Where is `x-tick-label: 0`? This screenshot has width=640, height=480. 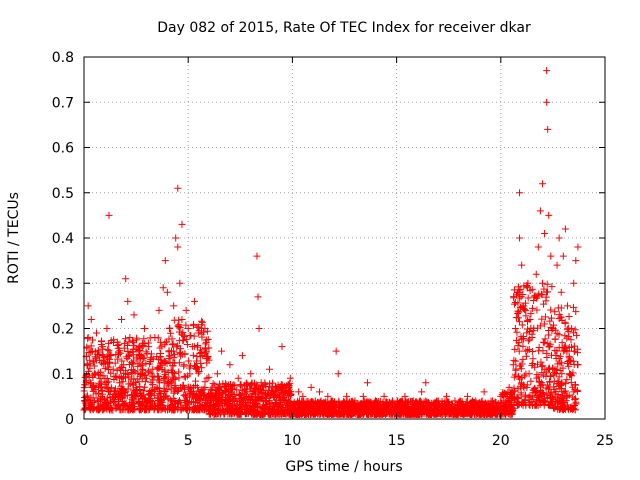 x-tick-label: 0 is located at coordinates (84, 441).